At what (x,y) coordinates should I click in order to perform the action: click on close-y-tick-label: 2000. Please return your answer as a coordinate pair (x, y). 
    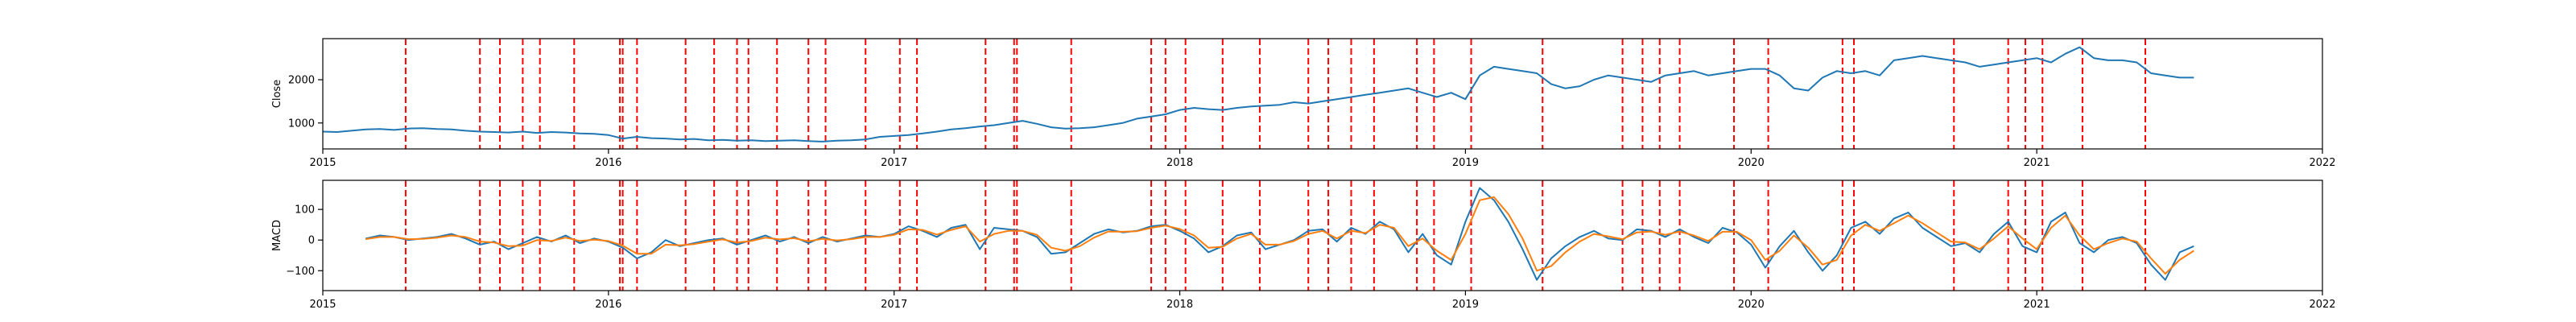
    Looking at the image, I should click on (301, 81).